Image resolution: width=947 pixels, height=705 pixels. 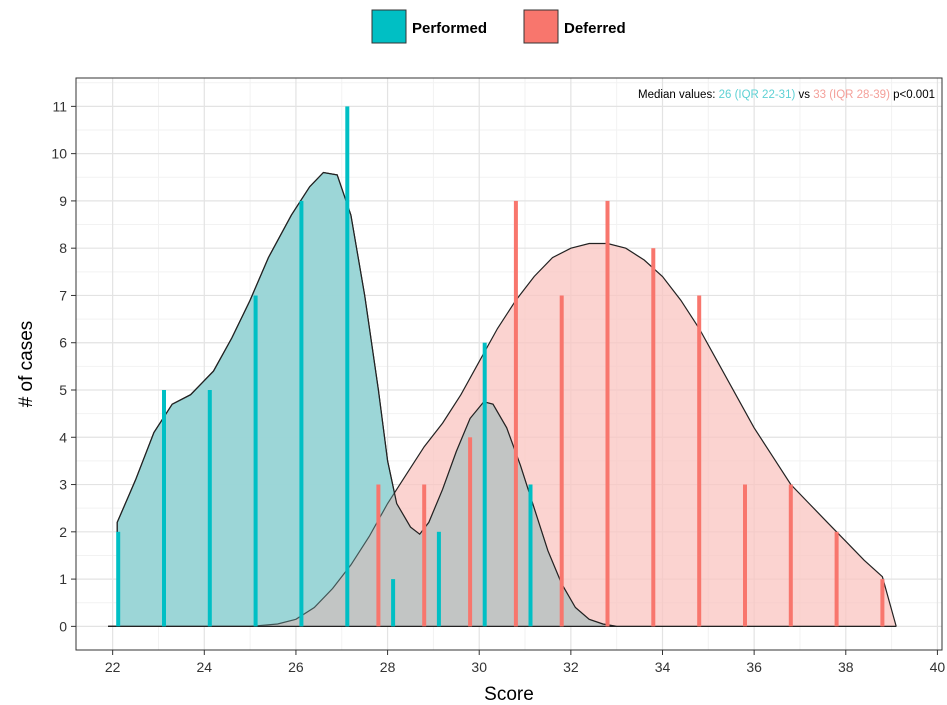 What do you see at coordinates (449, 28) in the screenshot?
I see `legend-label-performed: Performed` at bounding box center [449, 28].